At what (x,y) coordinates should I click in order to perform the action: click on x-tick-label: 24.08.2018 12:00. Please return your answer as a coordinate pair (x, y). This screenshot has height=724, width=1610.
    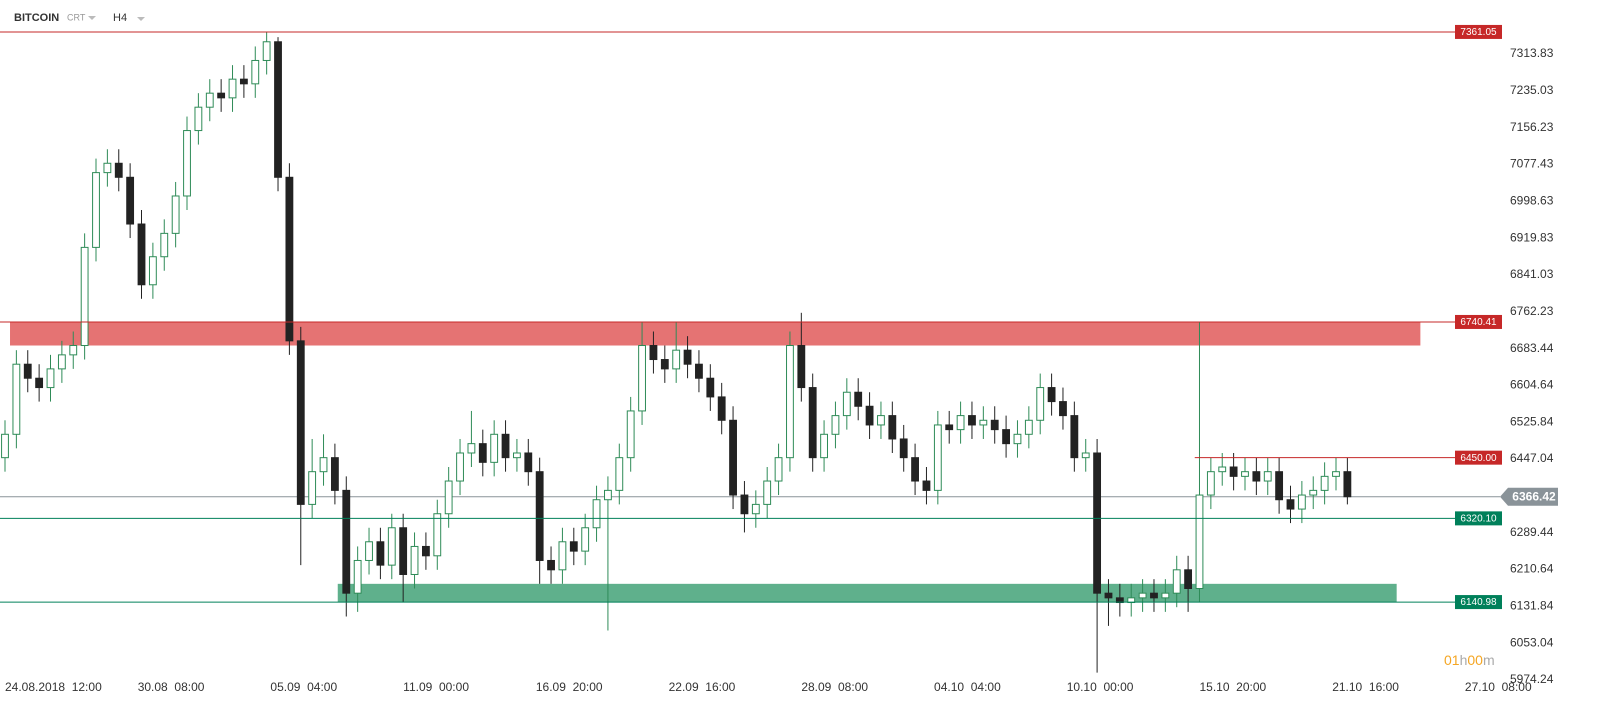
    Looking at the image, I should click on (53, 687).